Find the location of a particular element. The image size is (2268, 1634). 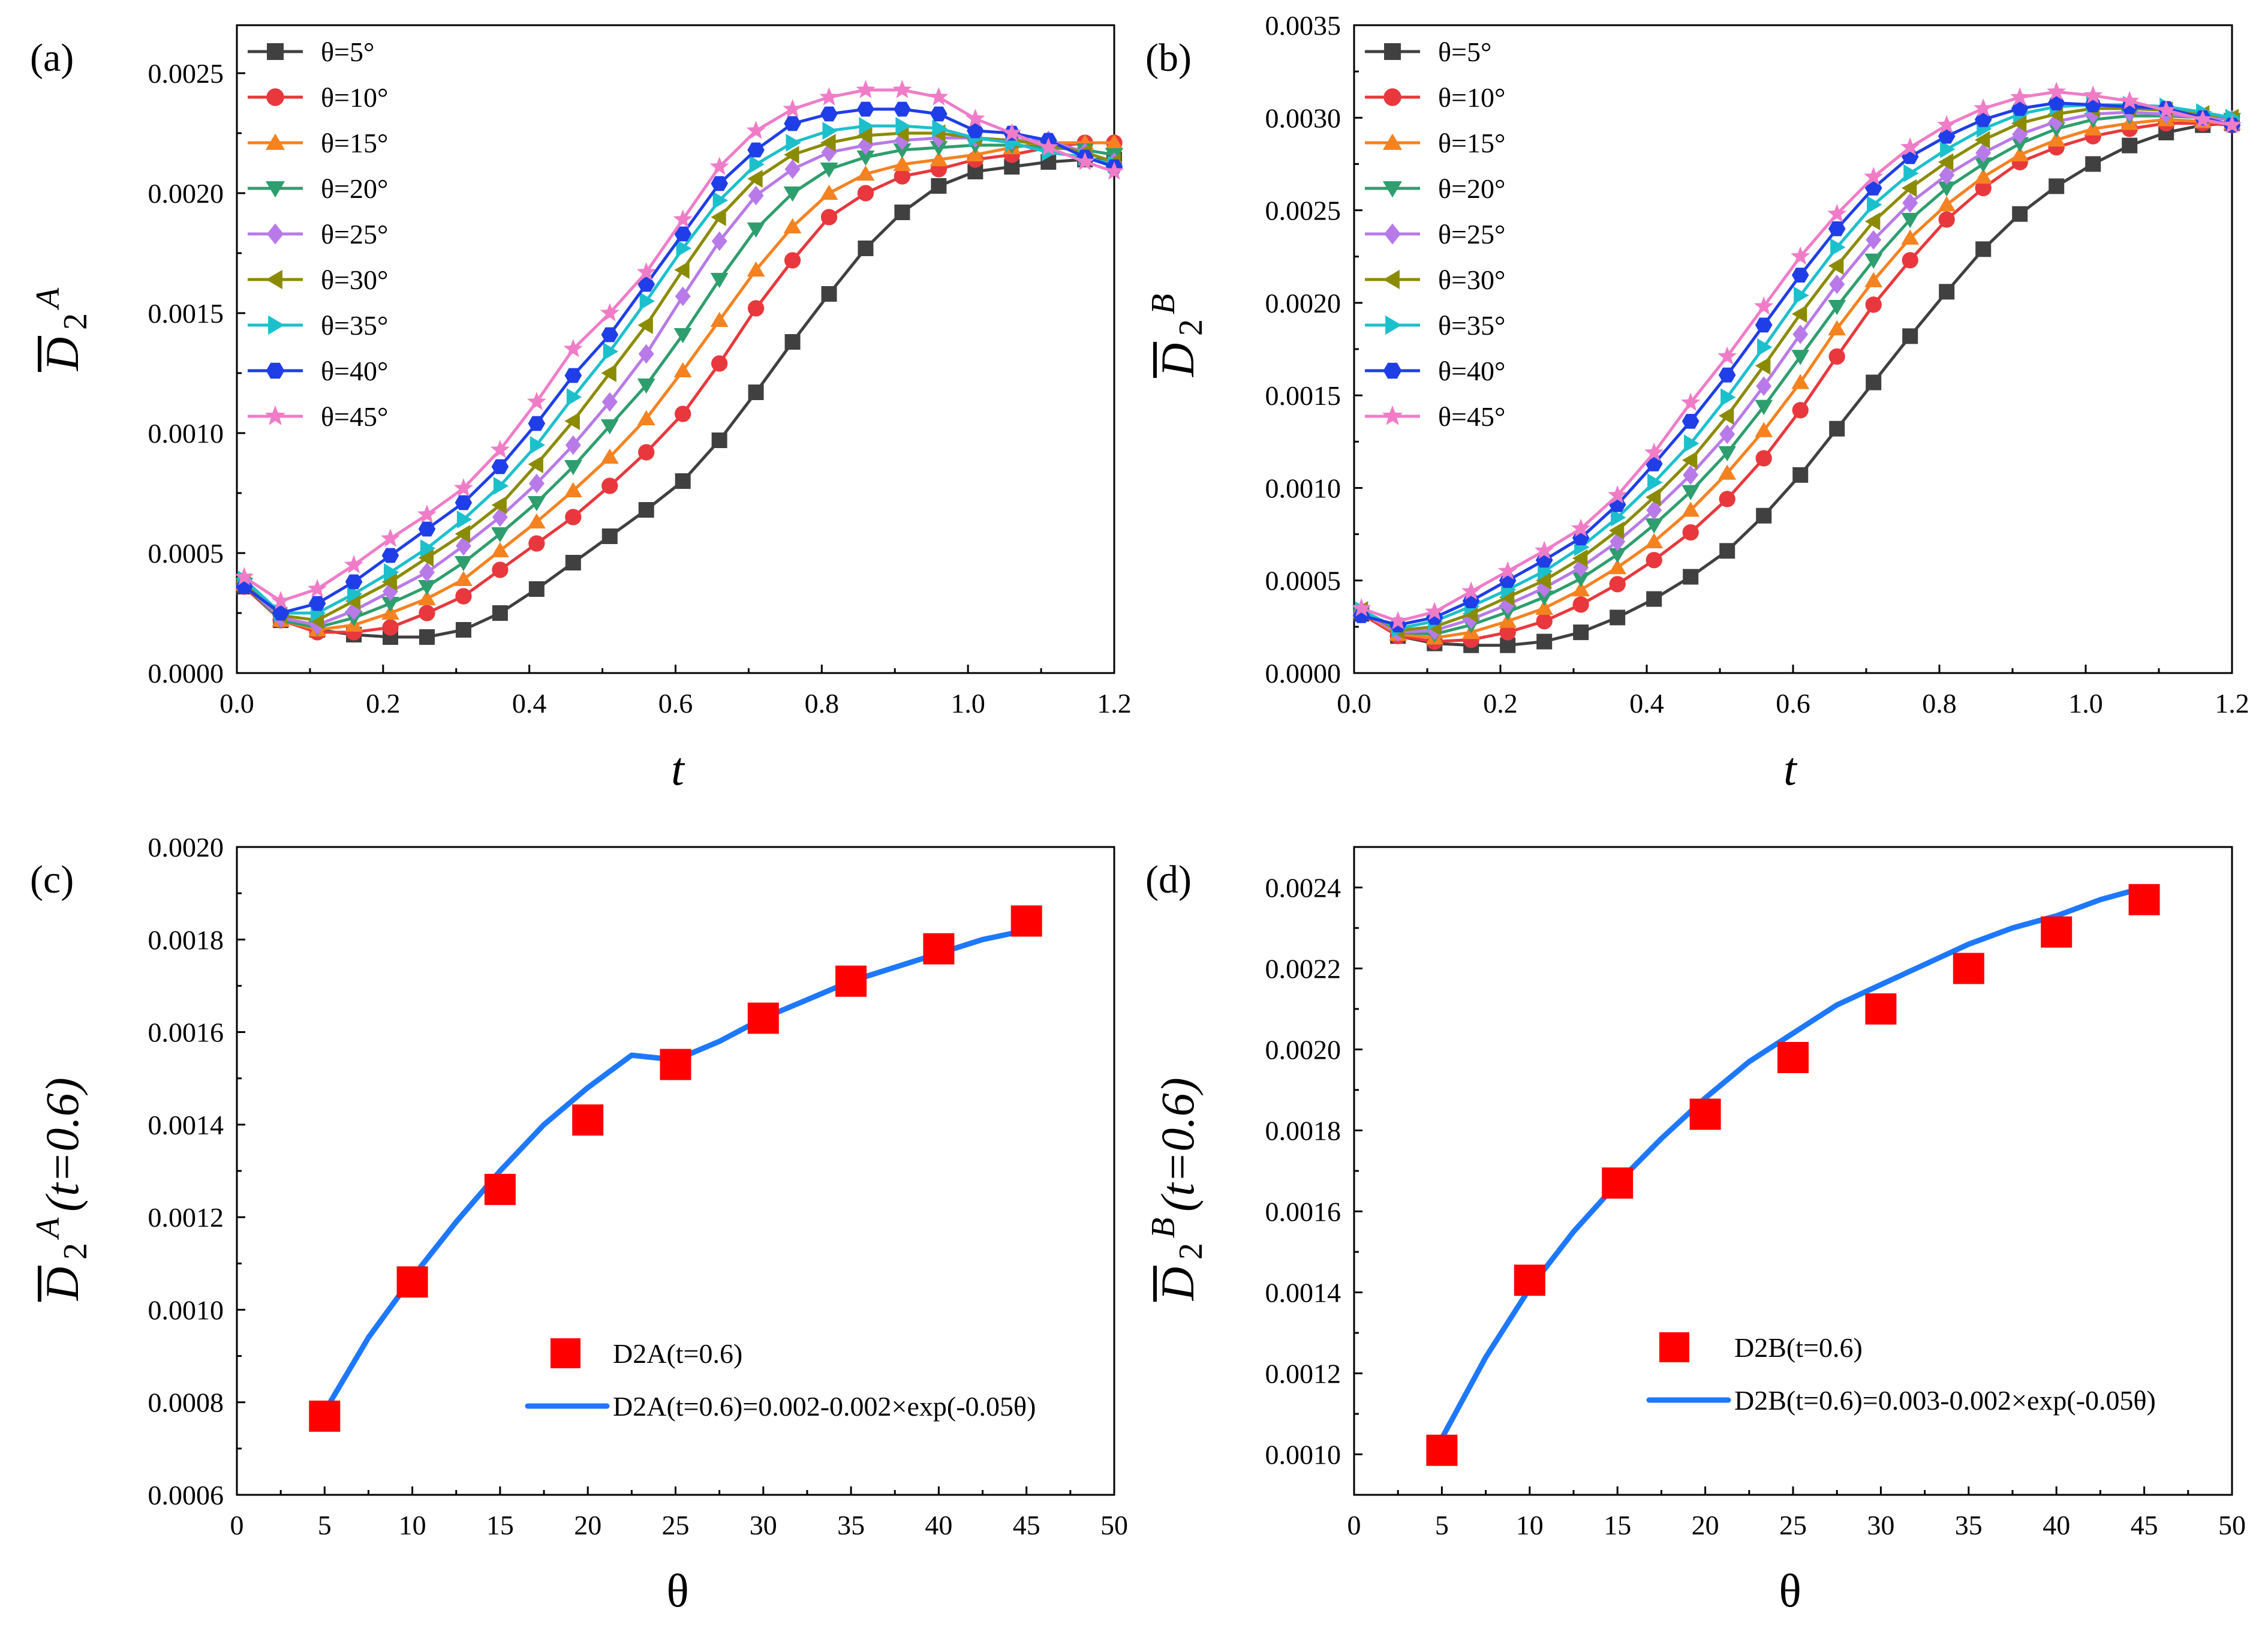

panel-a-label: (a) is located at coordinates (52, 58).